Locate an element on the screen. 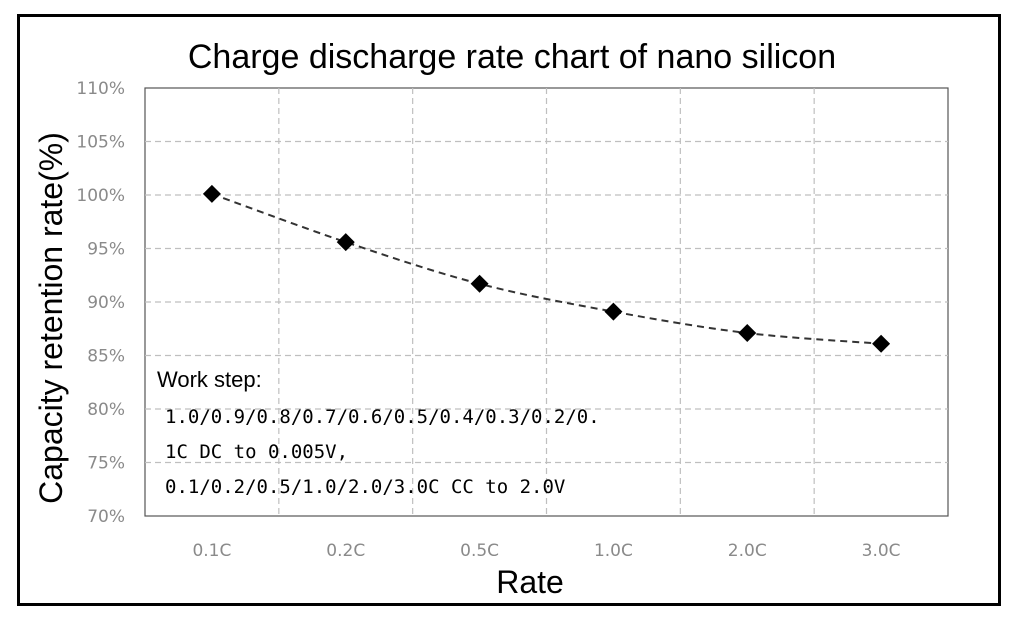 This screenshot has width=1024, height=624. x-tick-label: 0.1C is located at coordinates (211, 551).